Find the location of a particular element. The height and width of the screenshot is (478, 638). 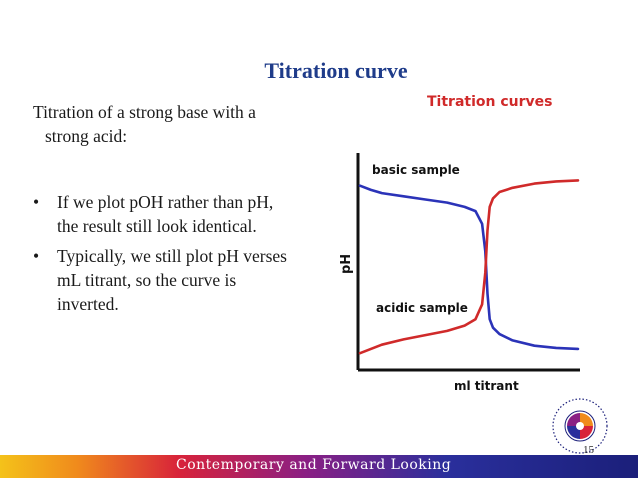

series-line-acidic is located at coordinates (469, 267).